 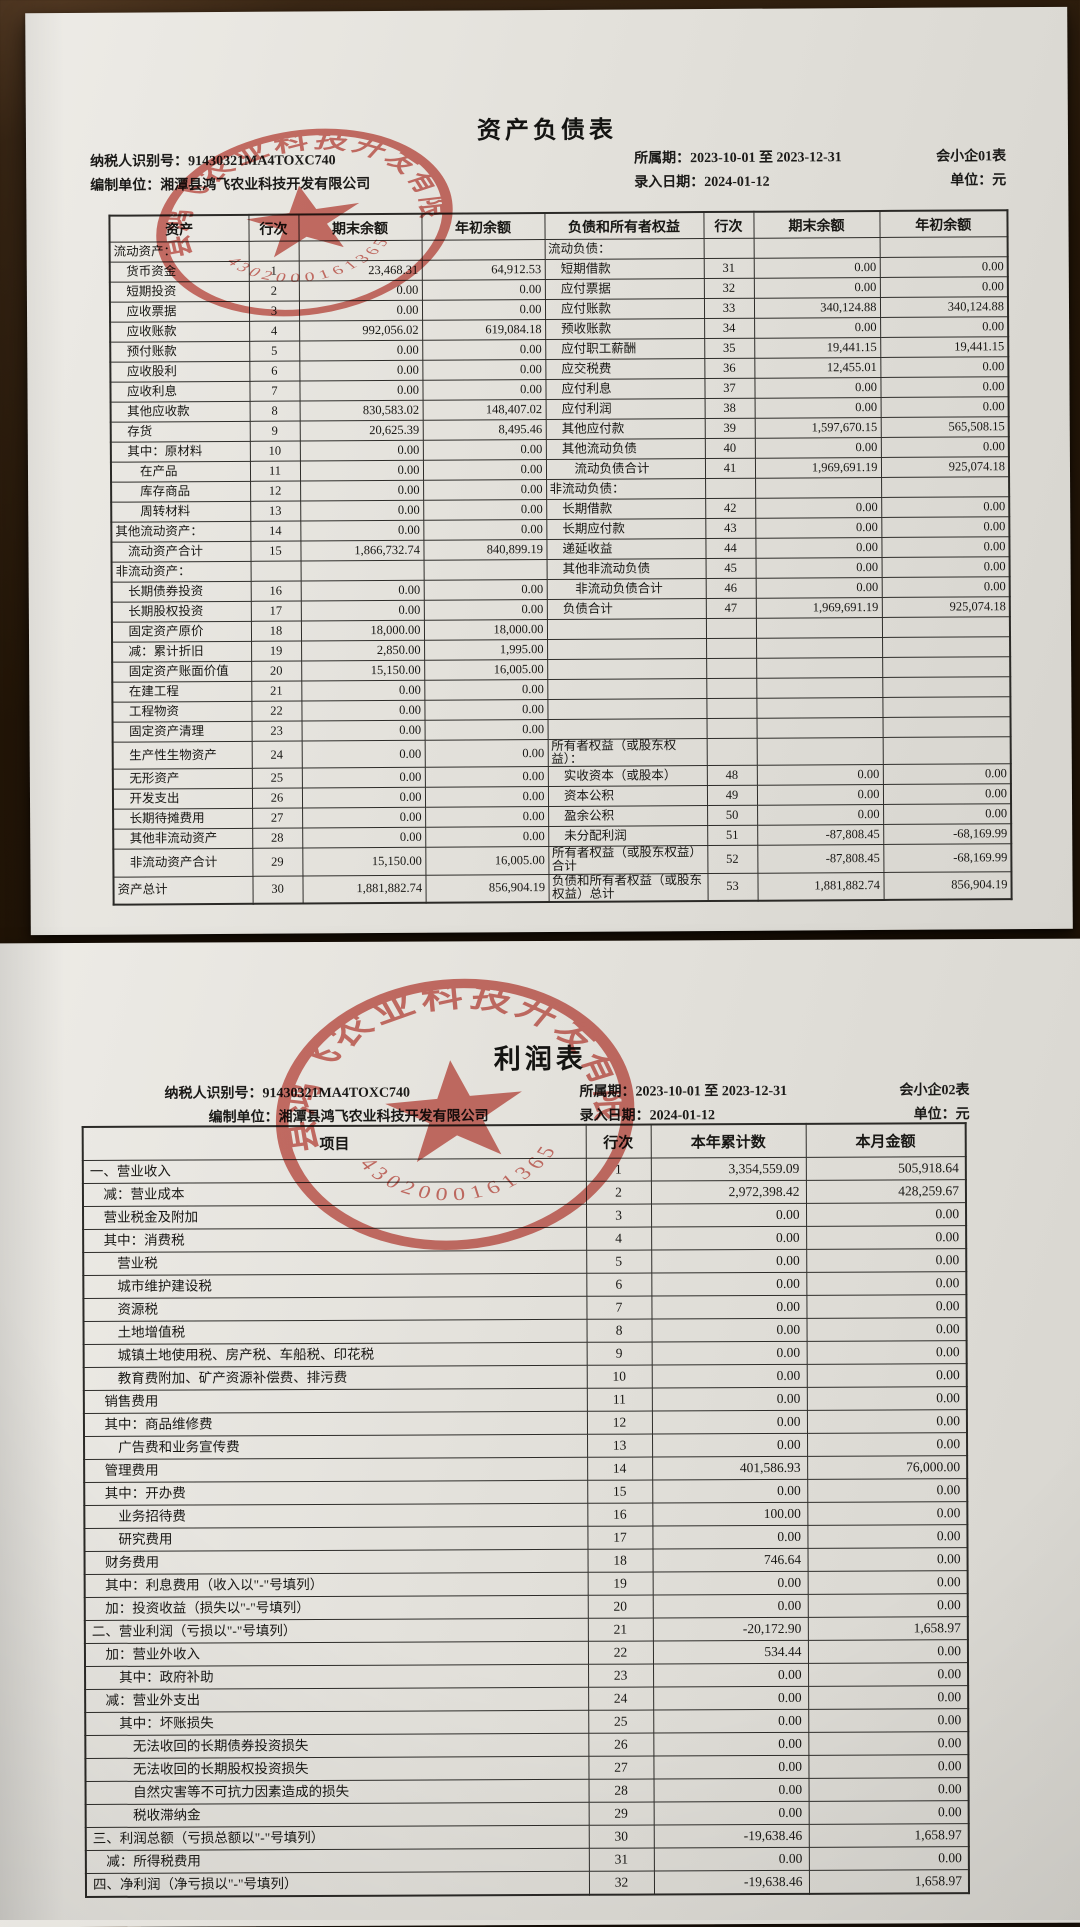 I want to click on ytd-amount-cell: 401,586.93, so click(x=730, y=1468).